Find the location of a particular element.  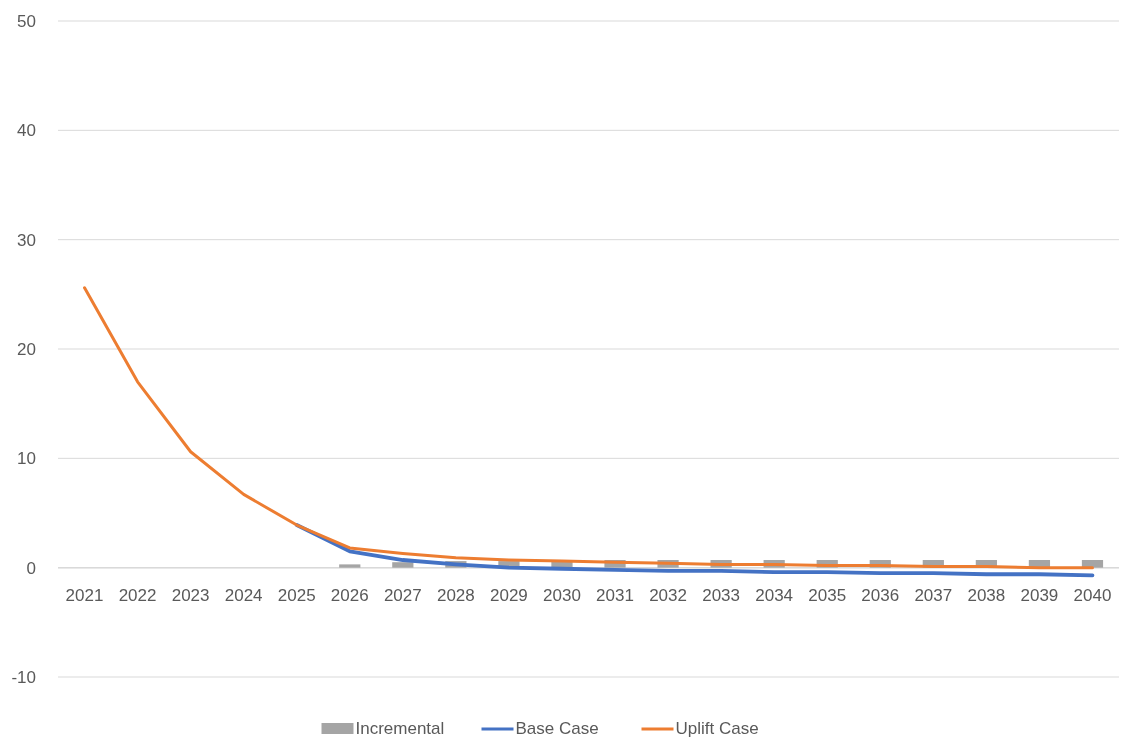

x-tick-label: 2028 is located at coordinates (455, 595).